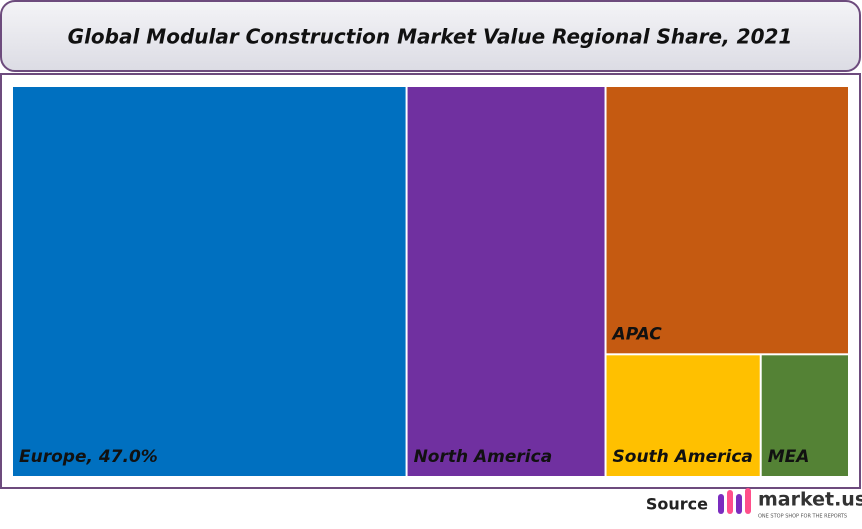  Describe the element at coordinates (677, 504) in the screenshot. I see `source-label: Source` at that location.